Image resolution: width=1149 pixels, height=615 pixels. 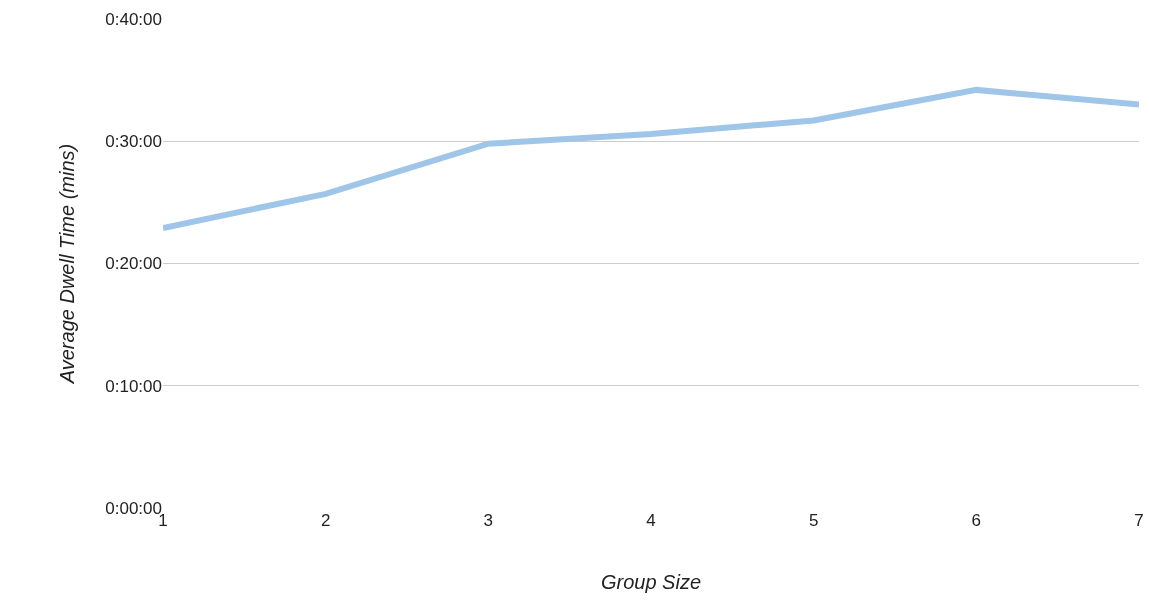 I want to click on x-tick-label: 3, so click(x=488, y=520).